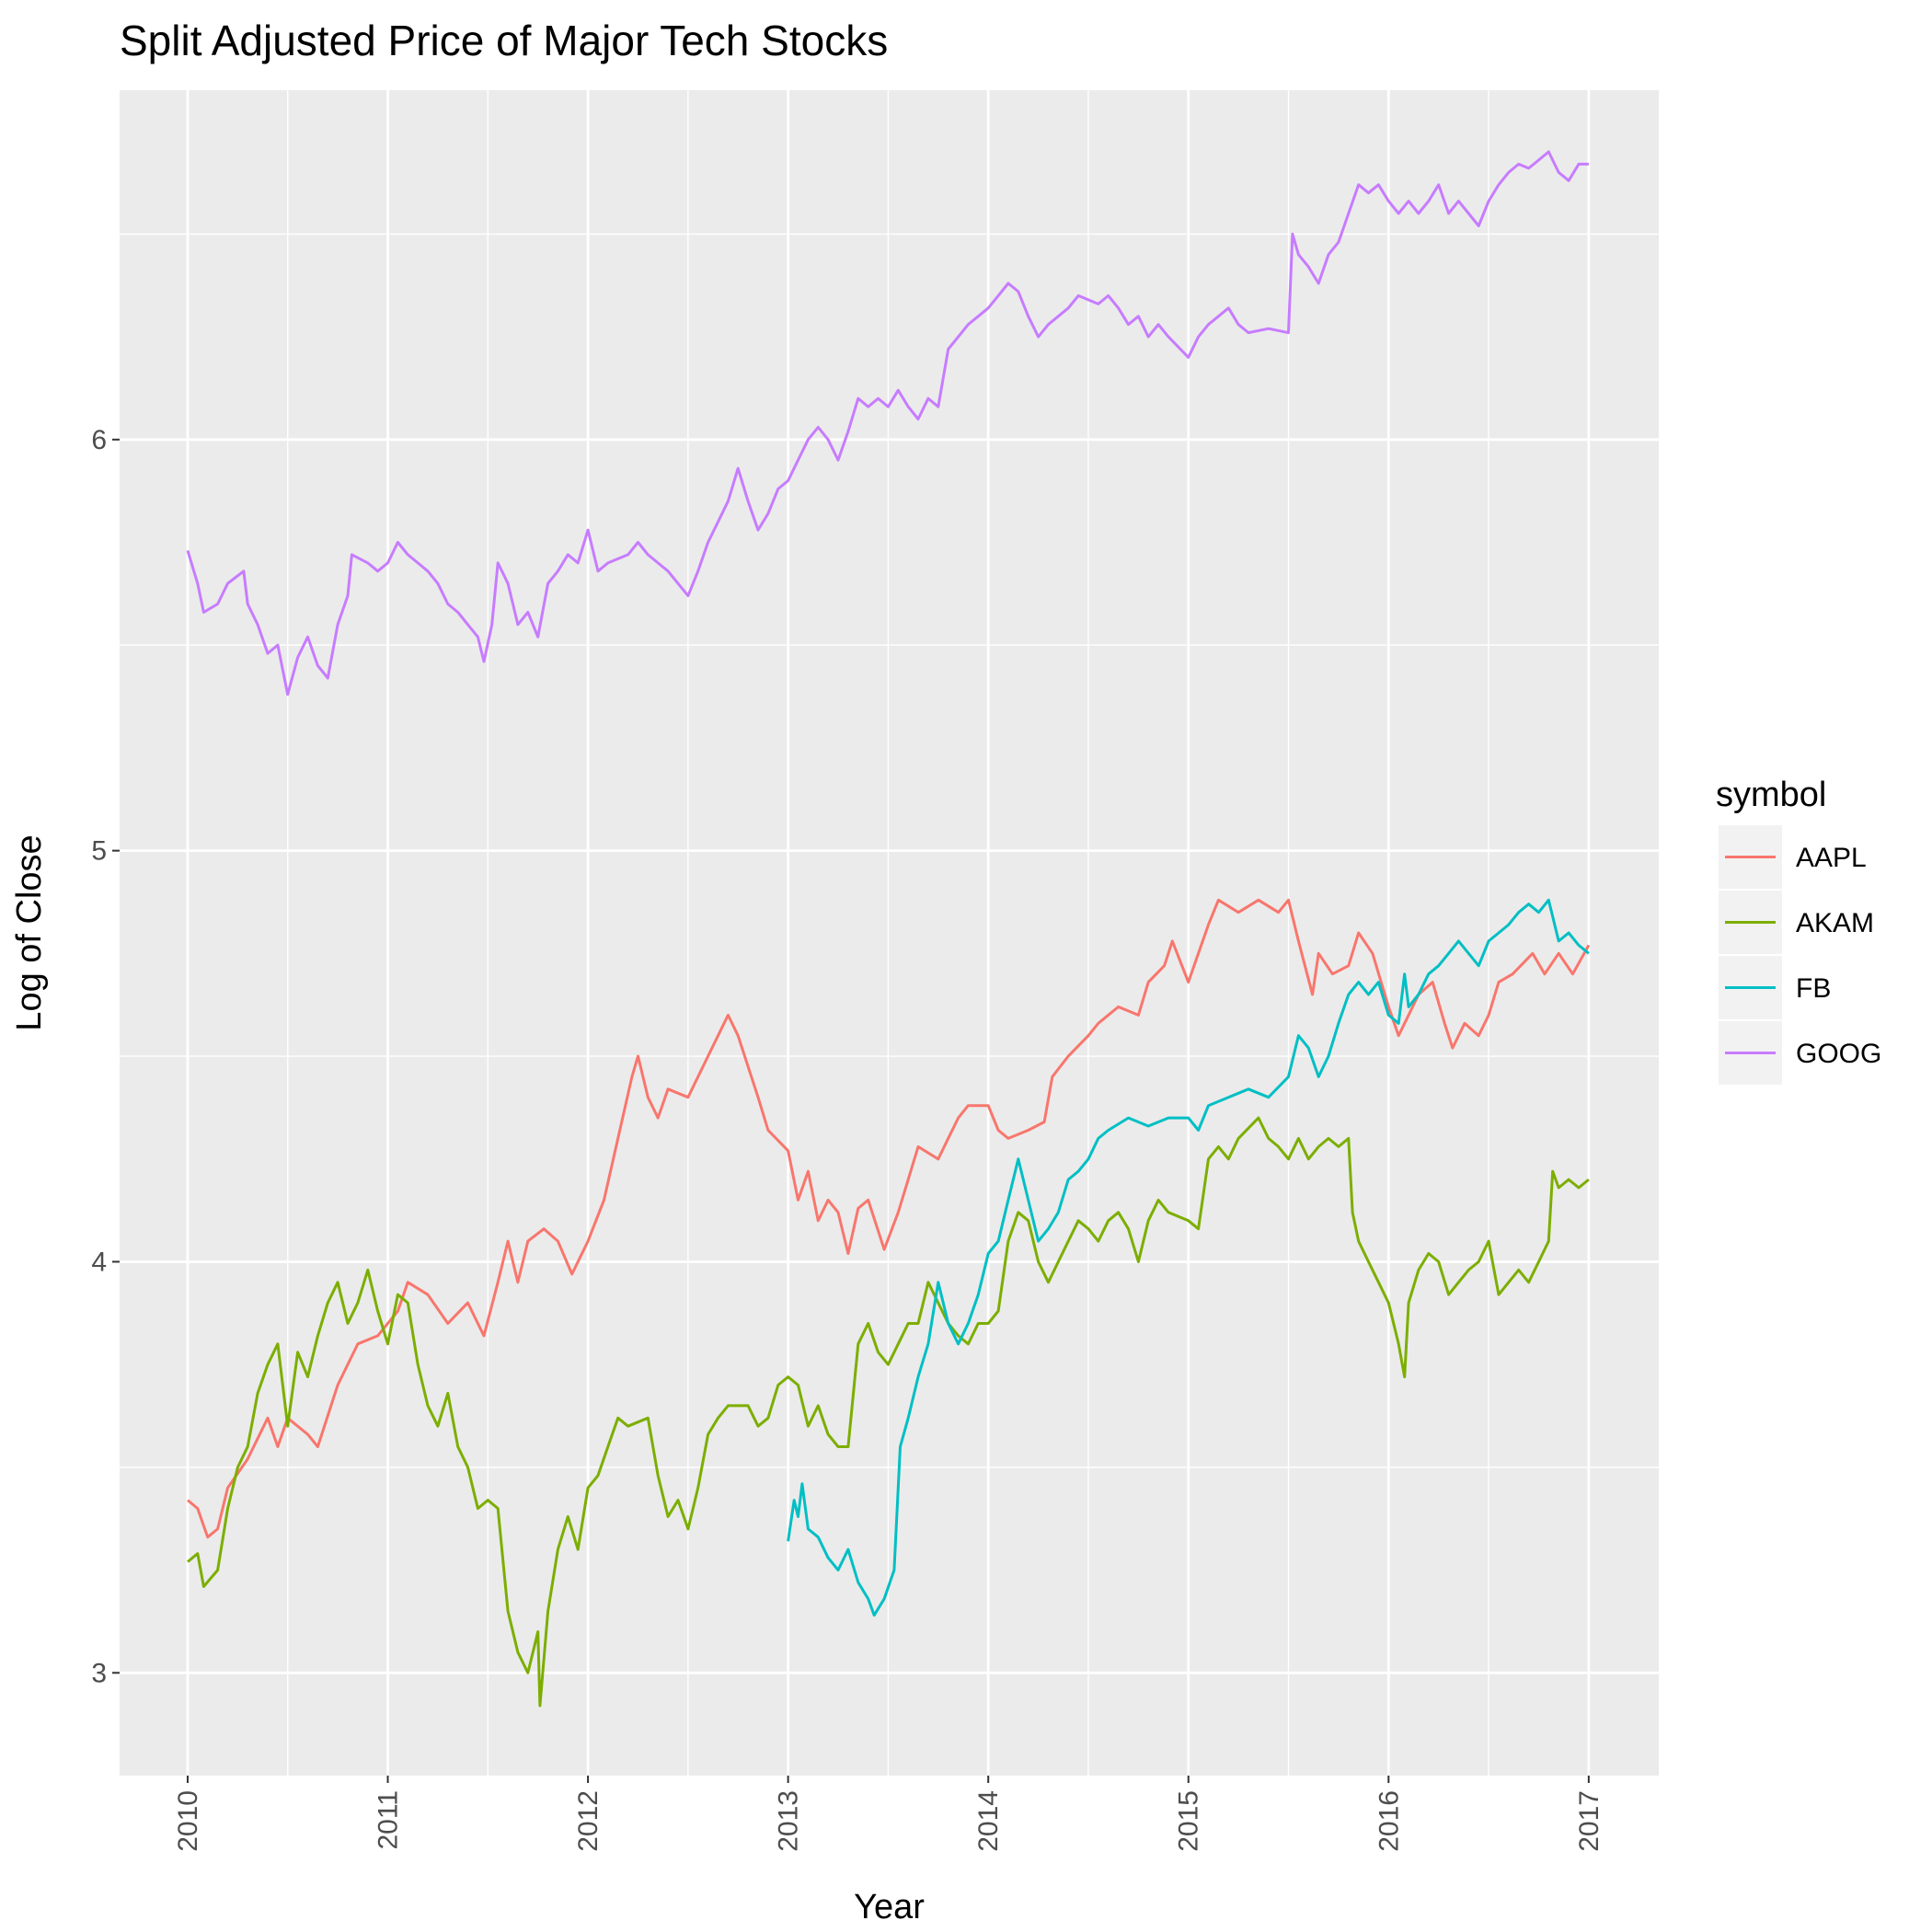  What do you see at coordinates (588, 1821) in the screenshot?
I see `x-tick-label: 2012` at bounding box center [588, 1821].